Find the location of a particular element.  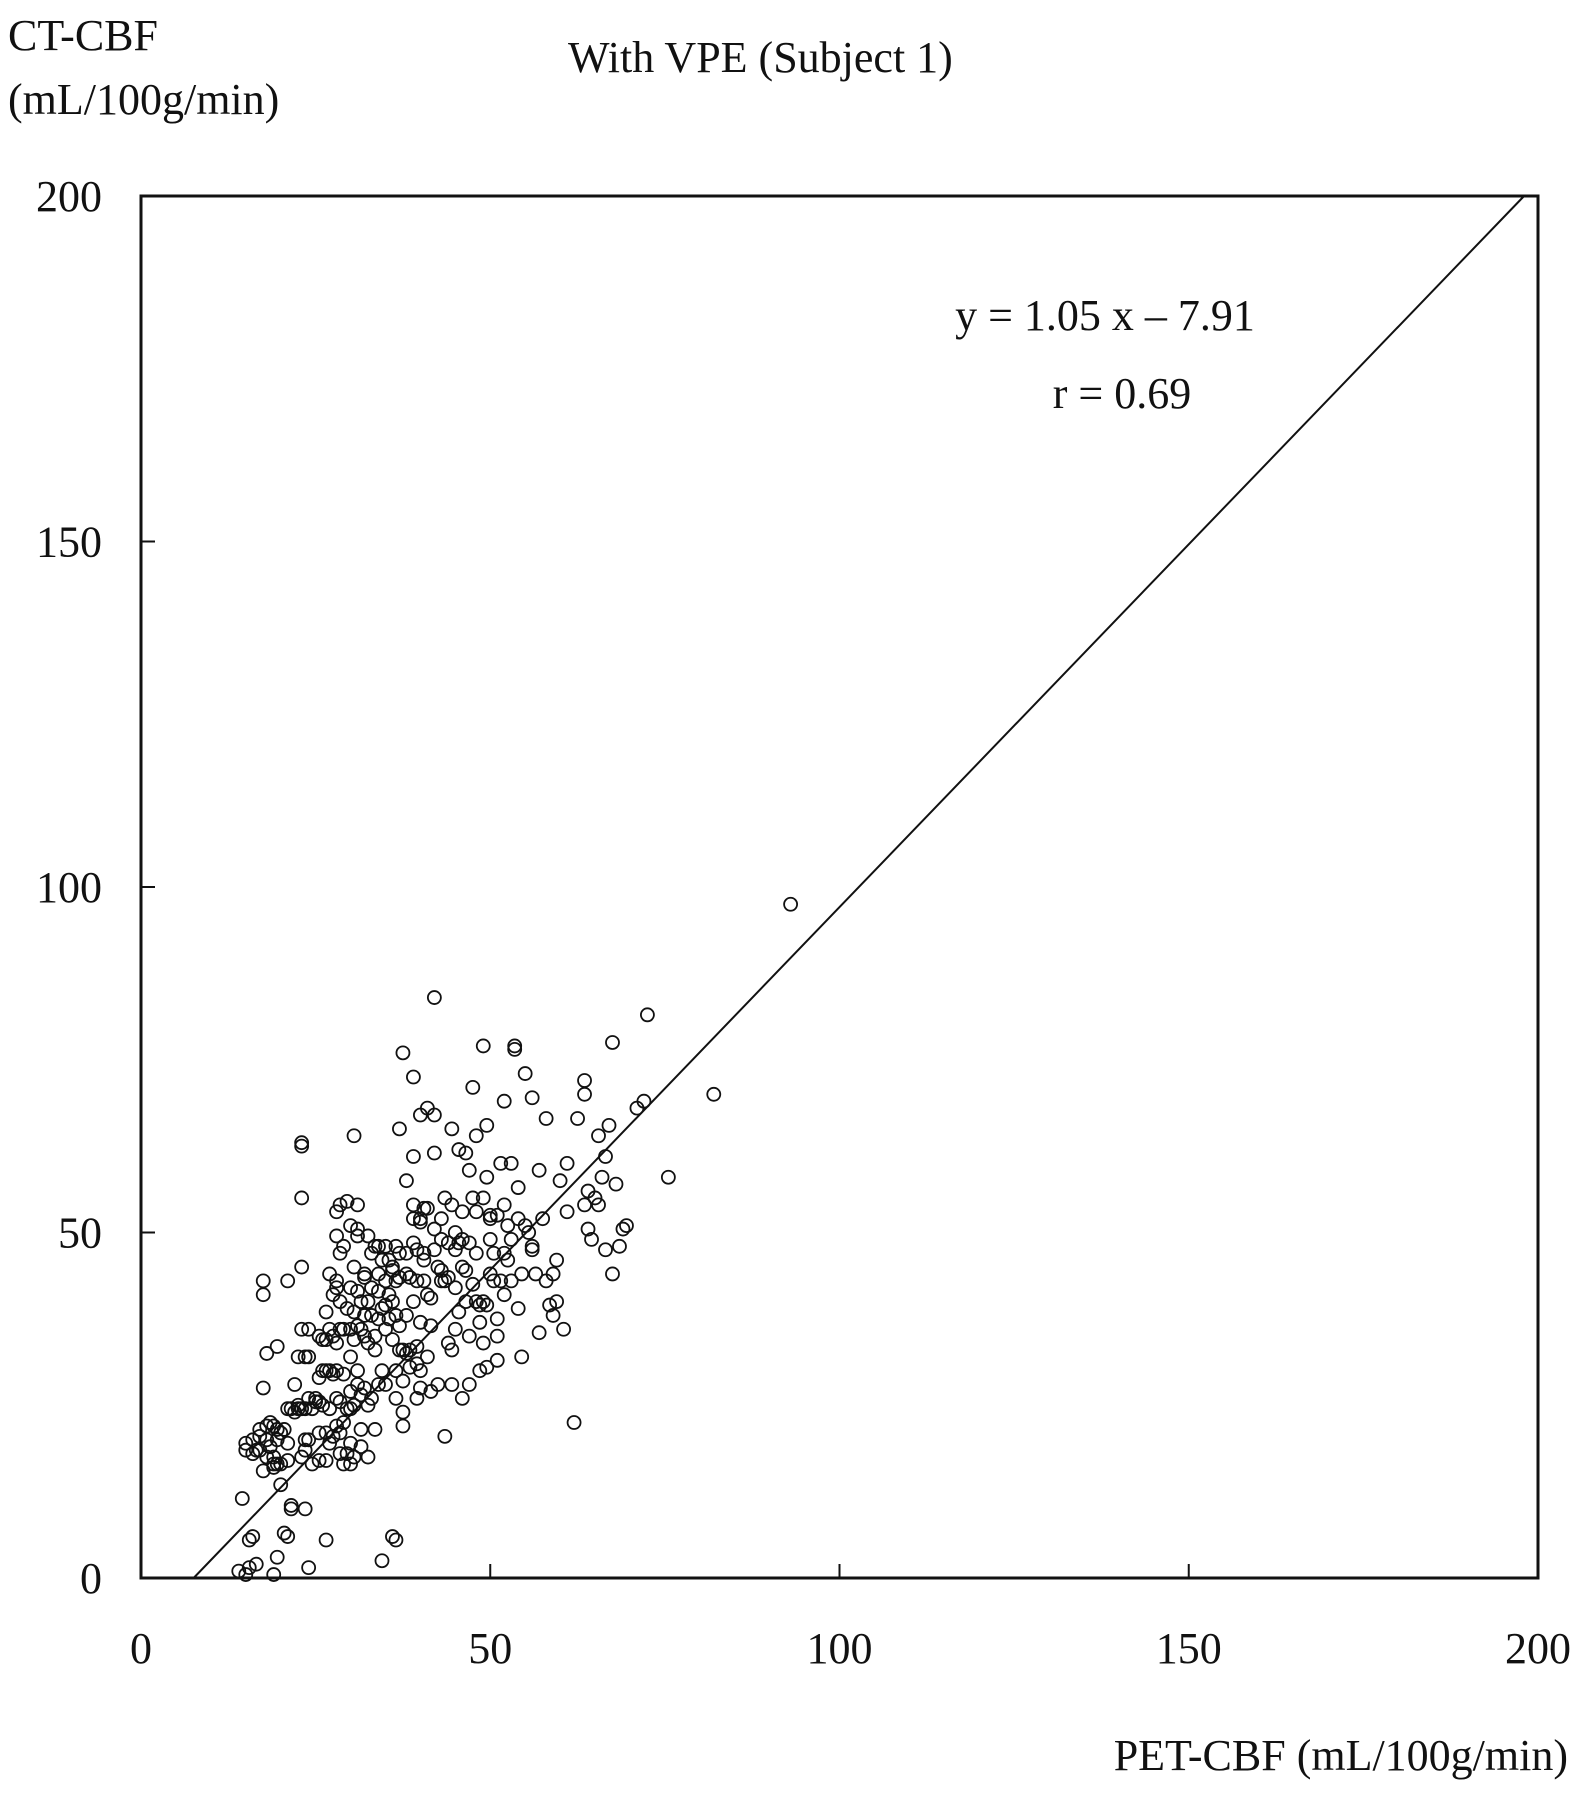

x-tick-label: 0 is located at coordinates (141, 1648).